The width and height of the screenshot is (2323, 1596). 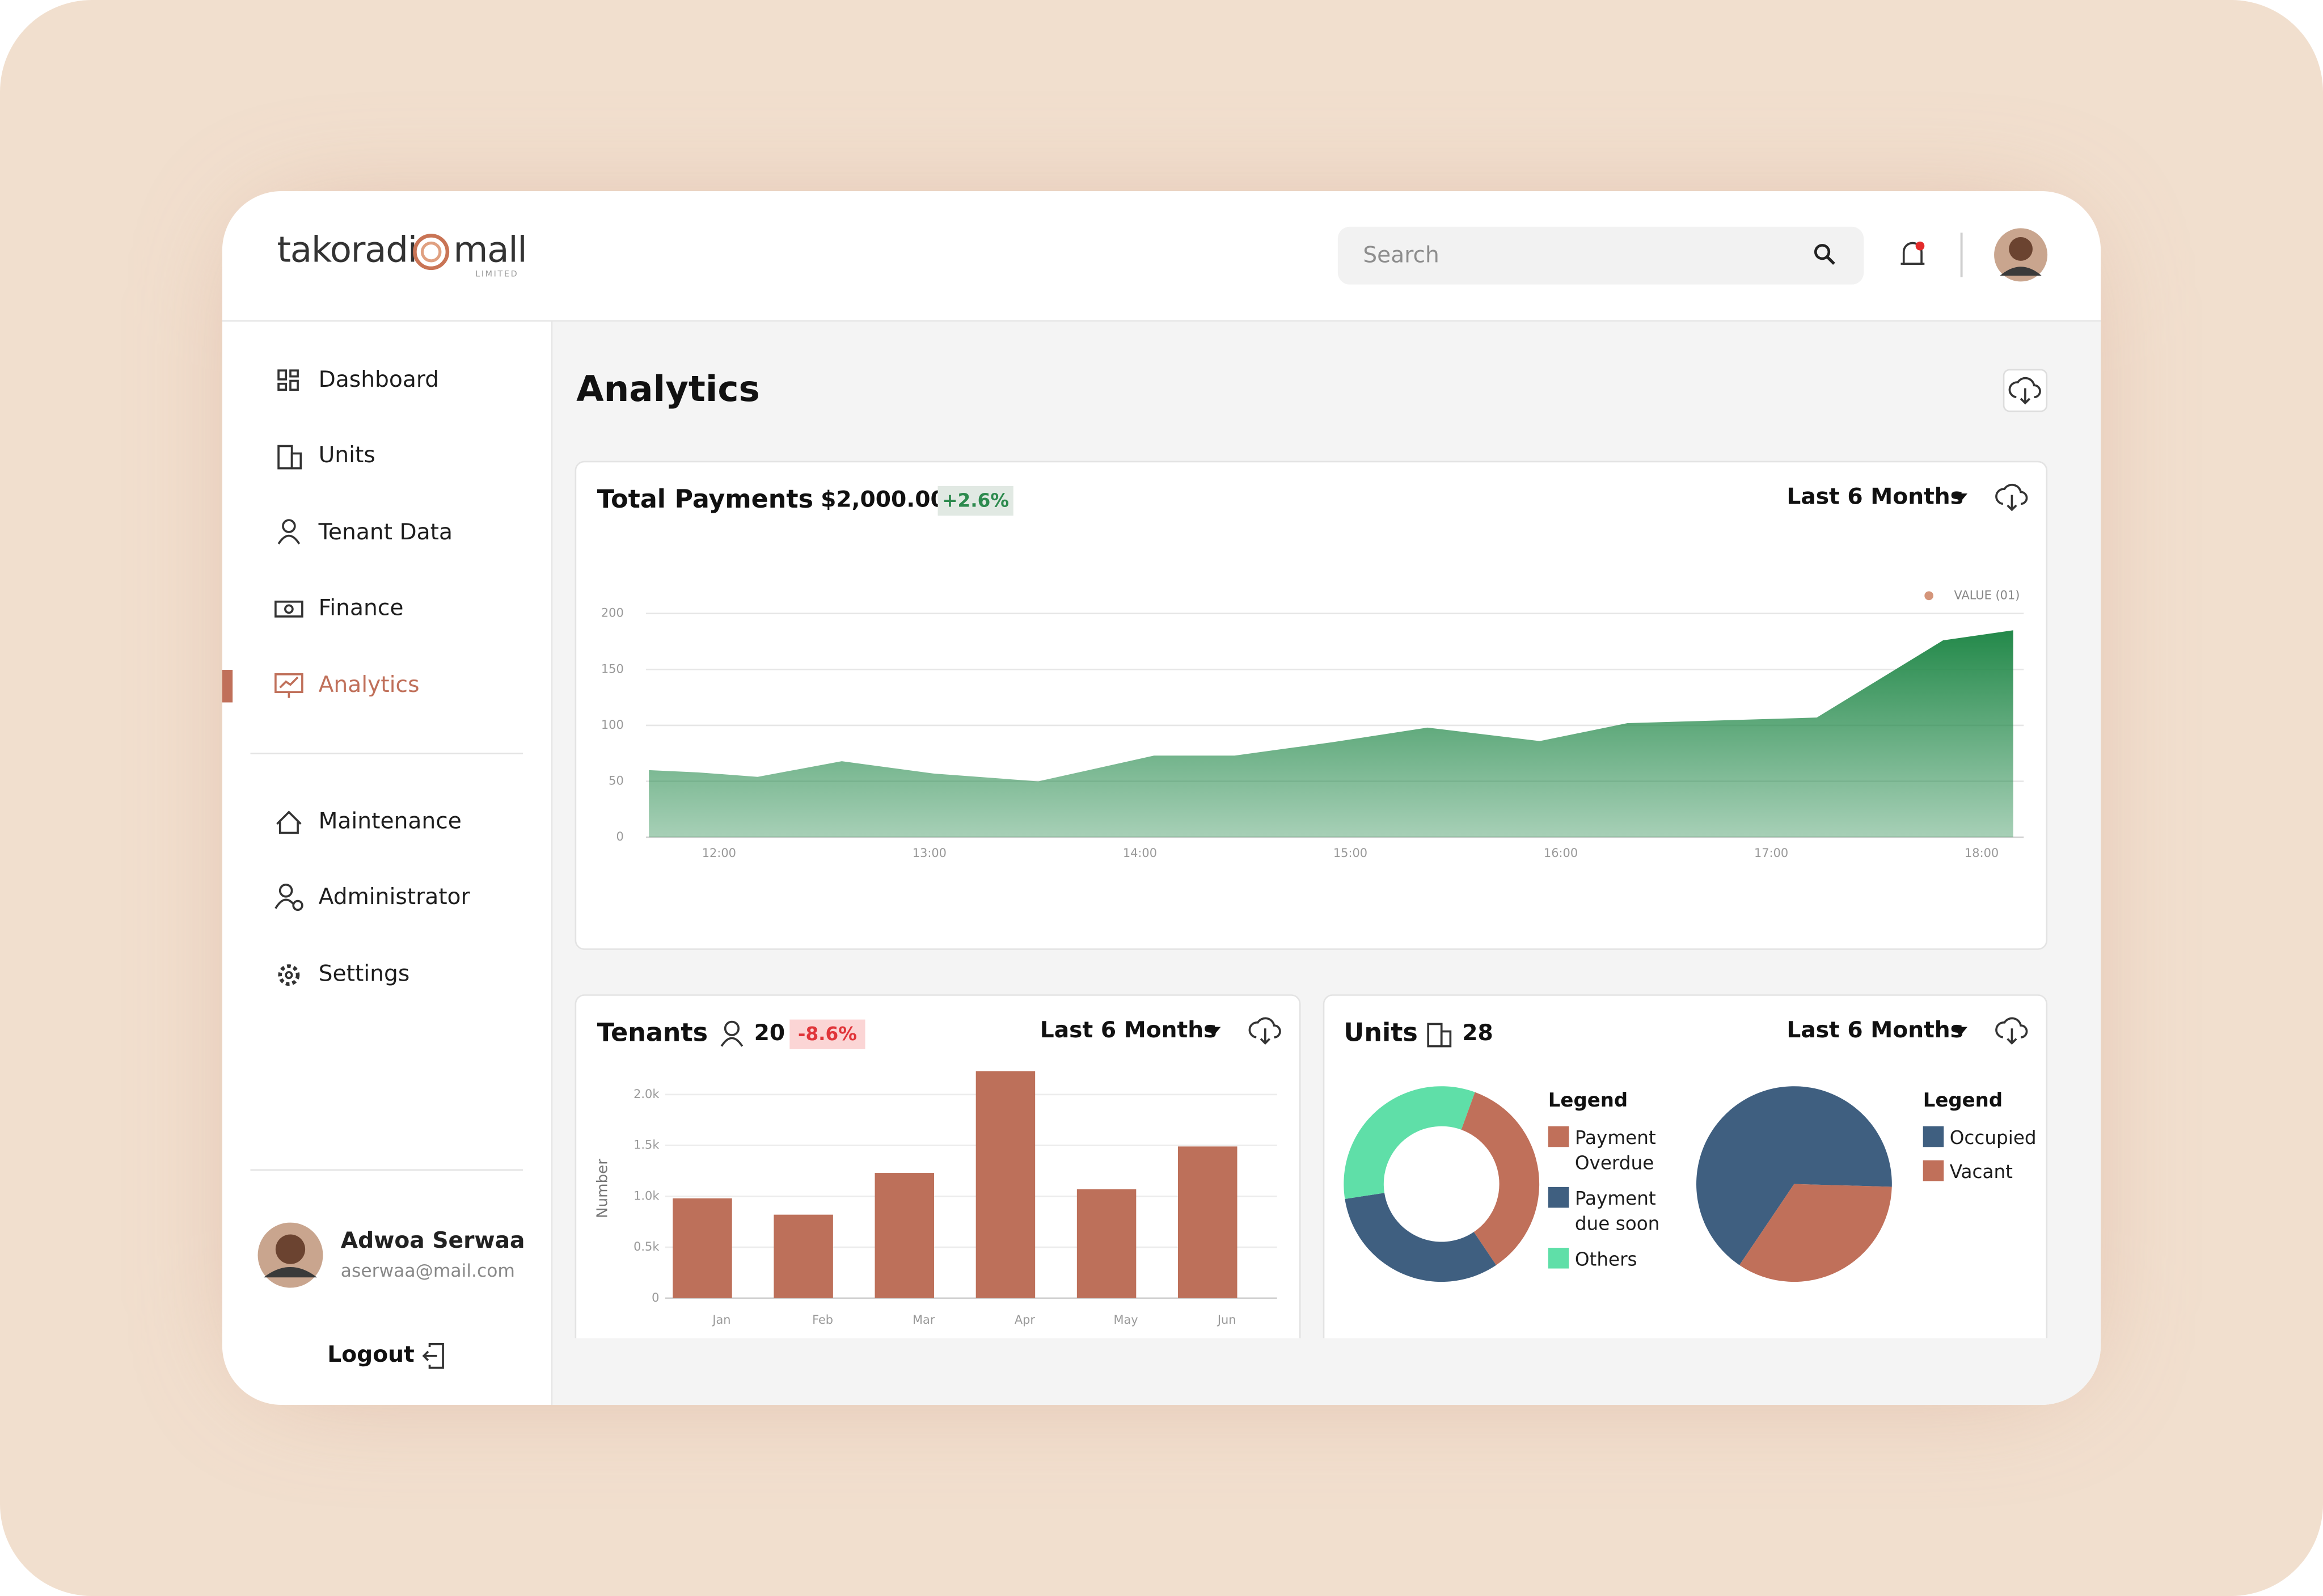 I want to click on notifications, so click(x=1912, y=253).